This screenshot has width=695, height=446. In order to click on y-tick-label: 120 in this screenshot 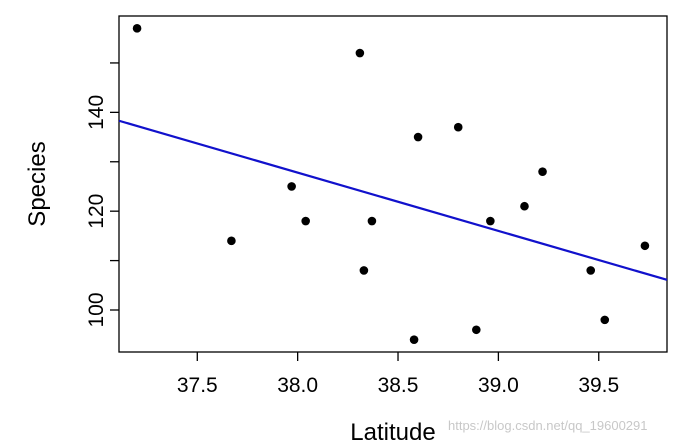, I will do `click(96, 211)`.